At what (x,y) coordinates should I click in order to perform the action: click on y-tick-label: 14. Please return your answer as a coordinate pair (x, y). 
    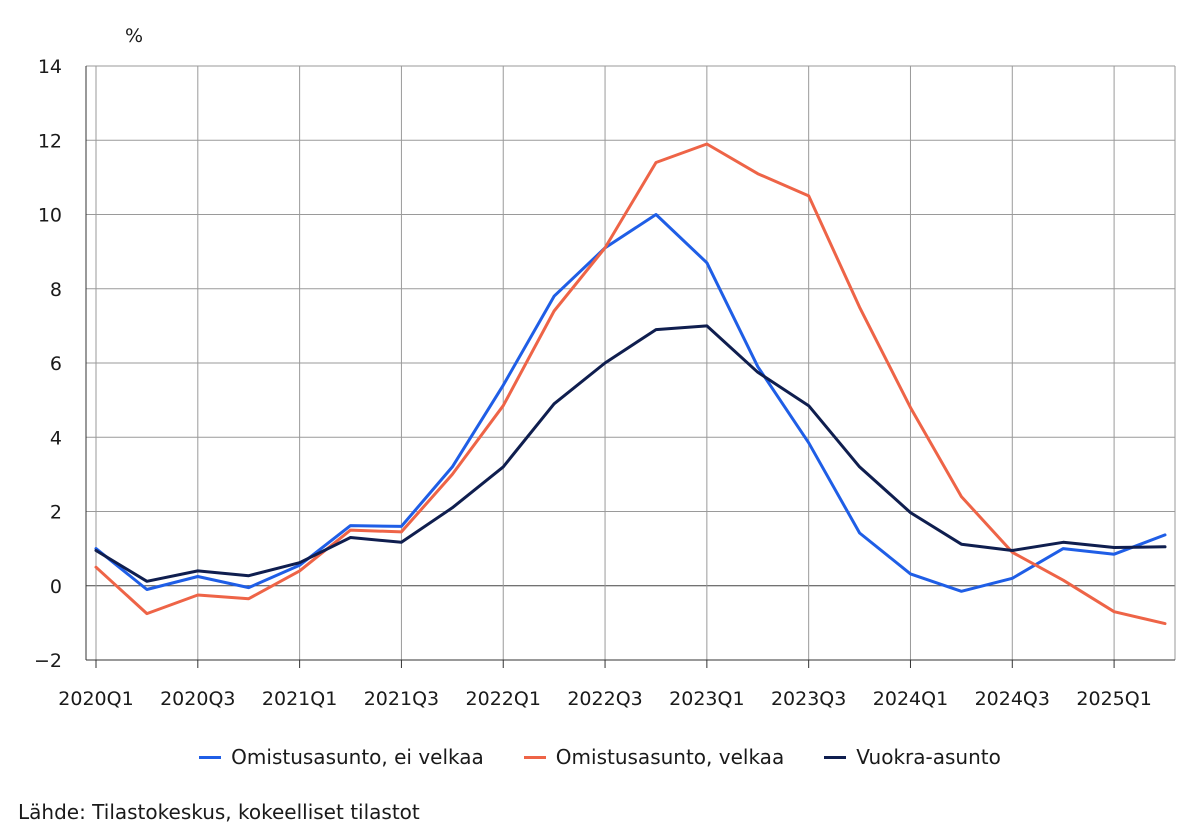
    Looking at the image, I should click on (50, 67).